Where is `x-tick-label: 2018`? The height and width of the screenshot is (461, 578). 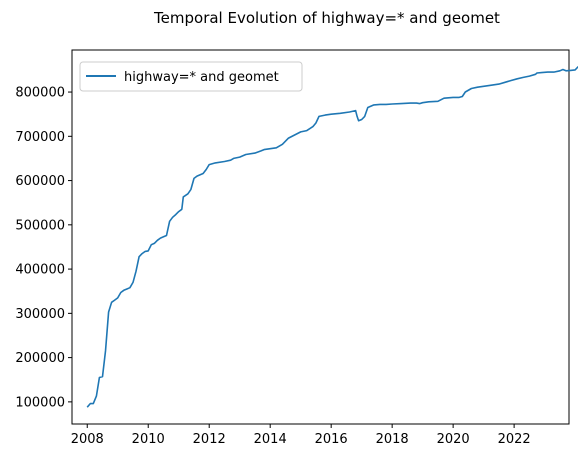 x-tick-label: 2018 is located at coordinates (392, 439).